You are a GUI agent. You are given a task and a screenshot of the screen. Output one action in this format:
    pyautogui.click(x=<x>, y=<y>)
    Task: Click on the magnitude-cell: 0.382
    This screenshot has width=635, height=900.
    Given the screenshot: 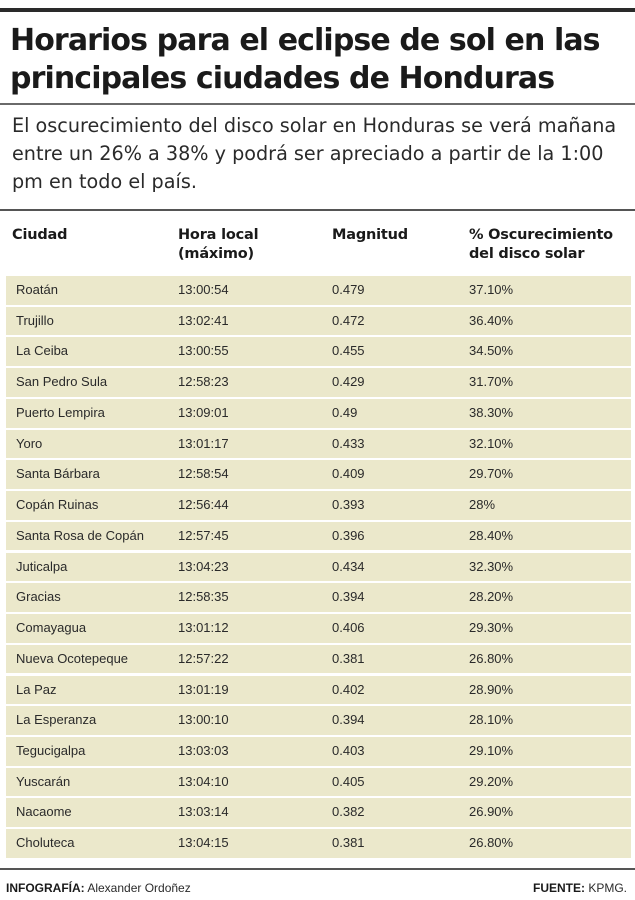 What is the action you would take?
    pyautogui.click(x=348, y=812)
    